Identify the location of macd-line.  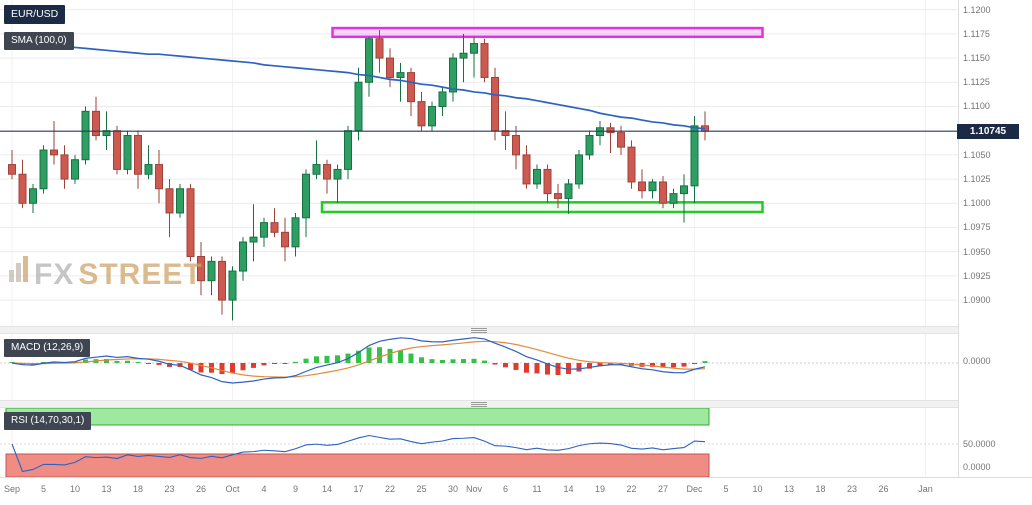
(358, 360).